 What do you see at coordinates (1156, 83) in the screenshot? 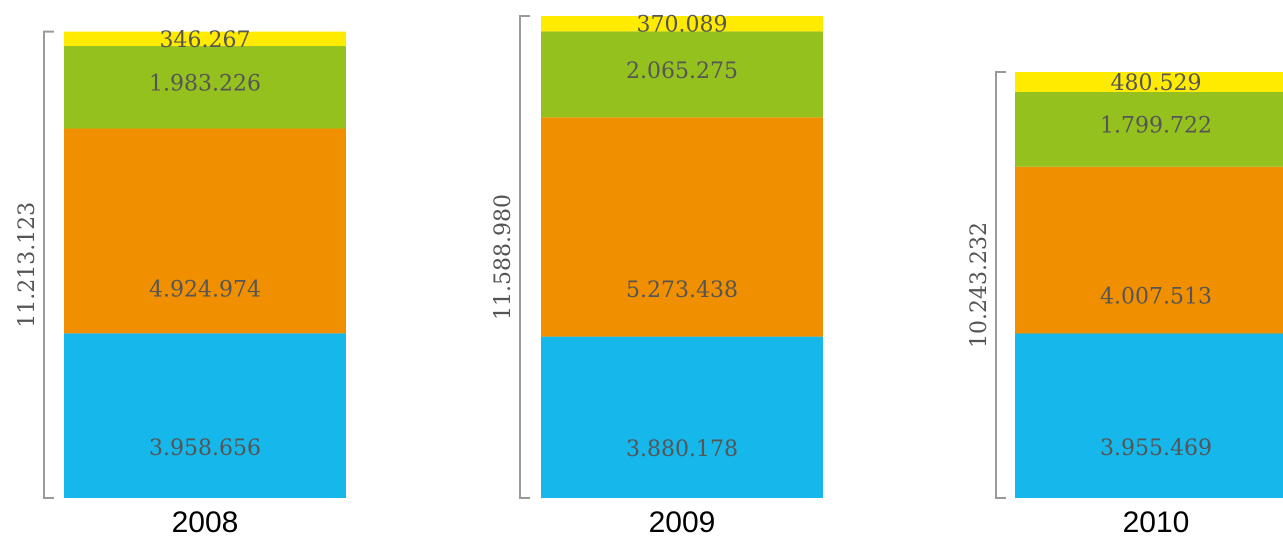
I see `segment-value-label: 480.529` at bounding box center [1156, 83].